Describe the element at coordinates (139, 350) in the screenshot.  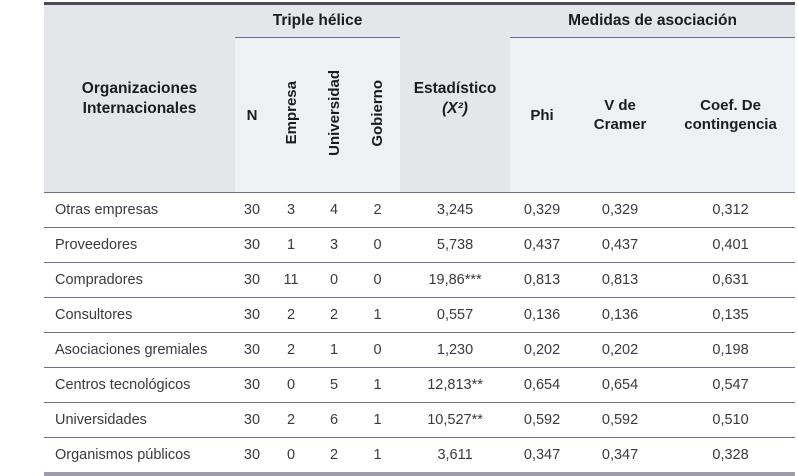
I see `org-name-cell: Asociaciones gremiales` at that location.